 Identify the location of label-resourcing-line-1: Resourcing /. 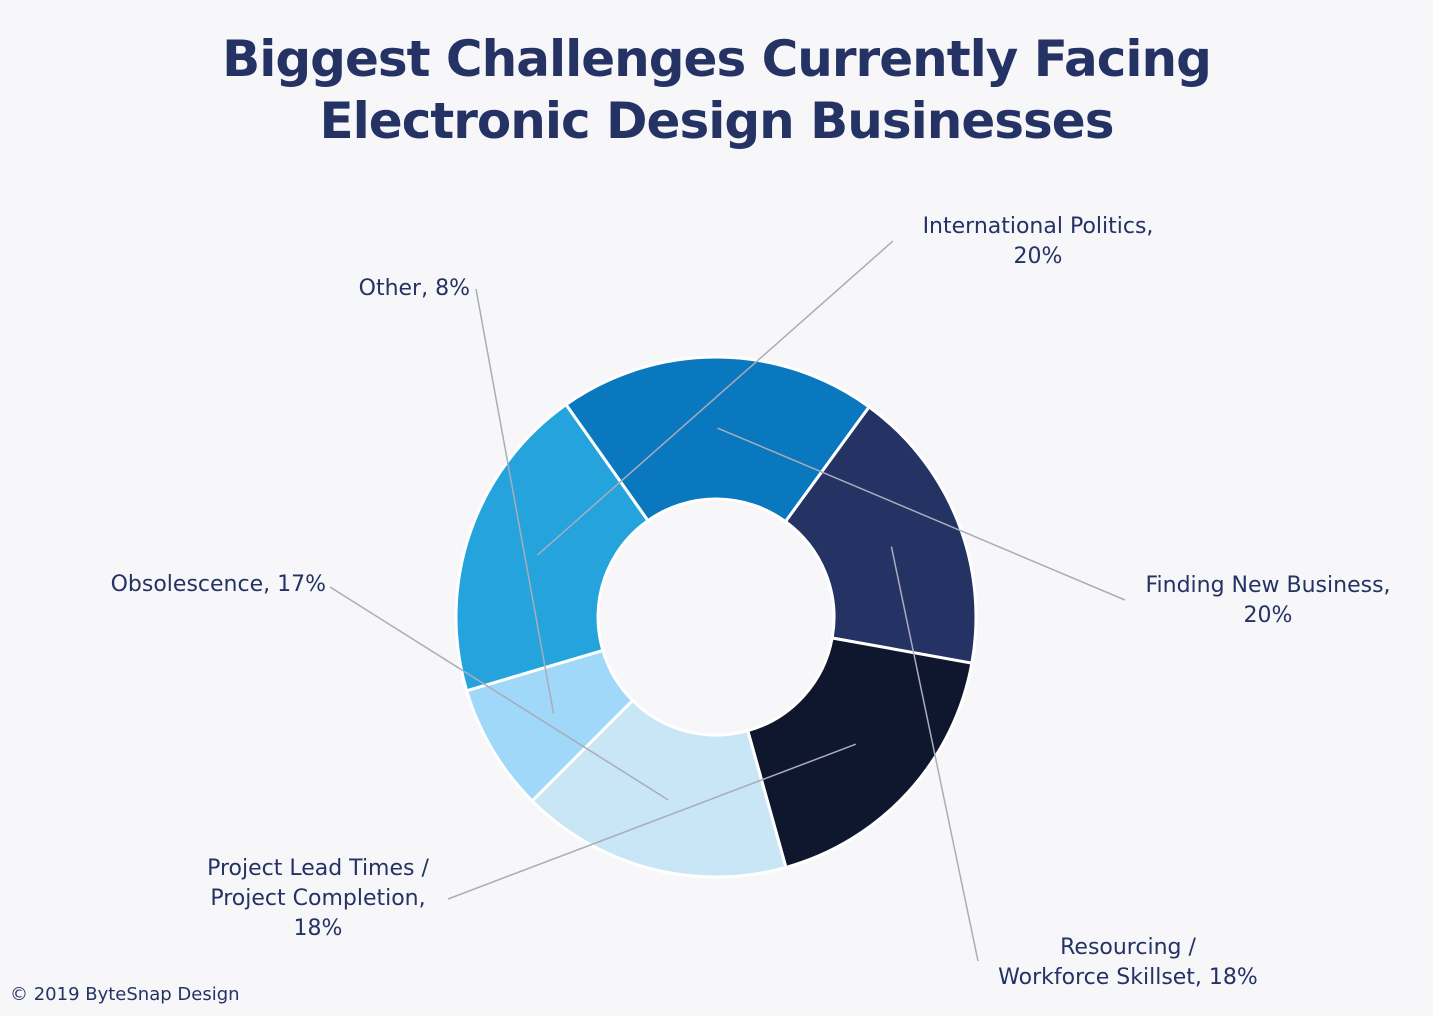
(1128, 947).